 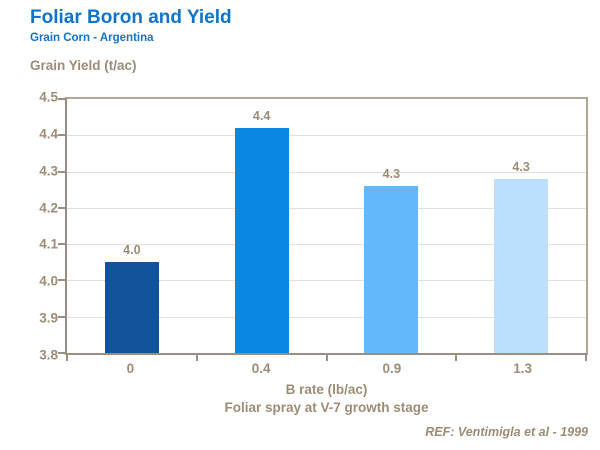 I want to click on y-tick-label: 4.0, so click(x=48, y=281).